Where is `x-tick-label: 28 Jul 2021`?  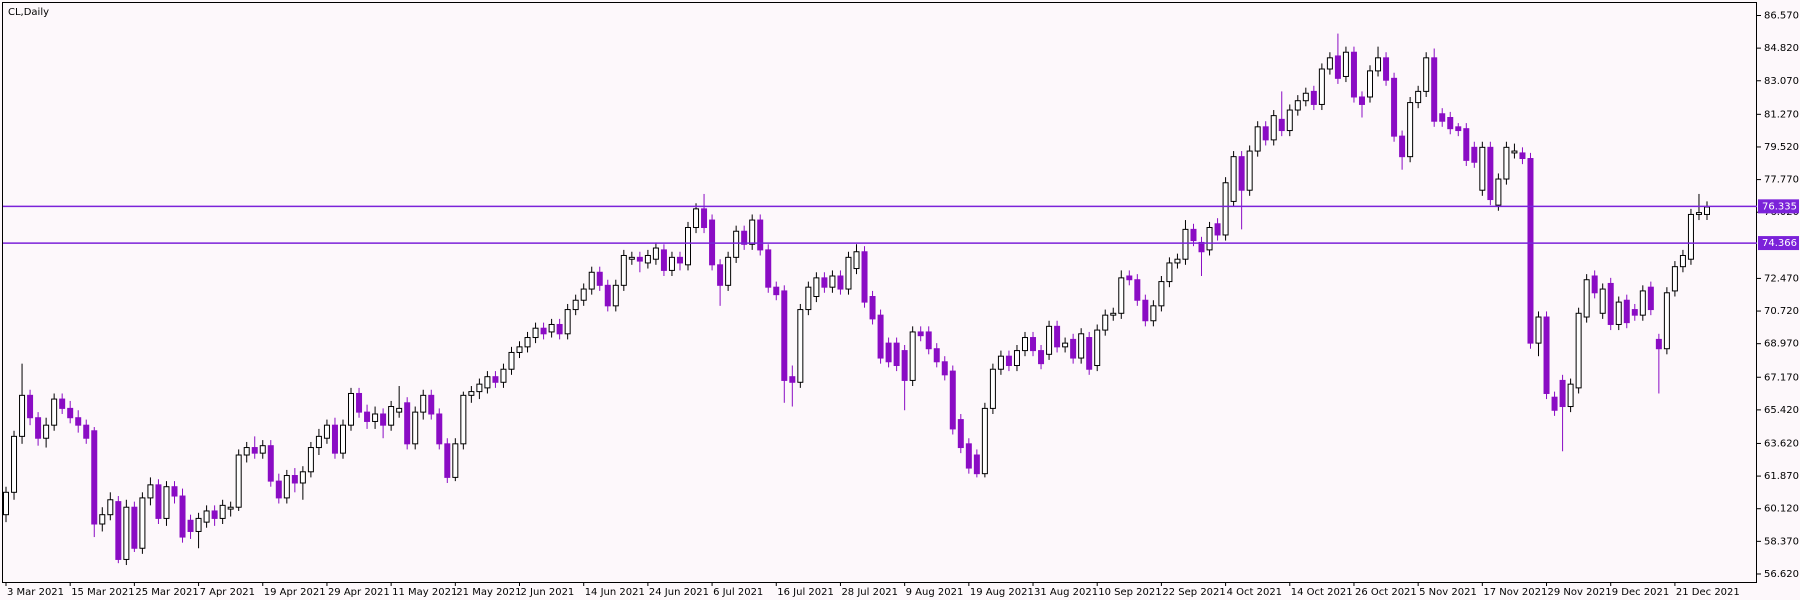
x-tick-label: 28 Jul 2021 is located at coordinates (869, 592).